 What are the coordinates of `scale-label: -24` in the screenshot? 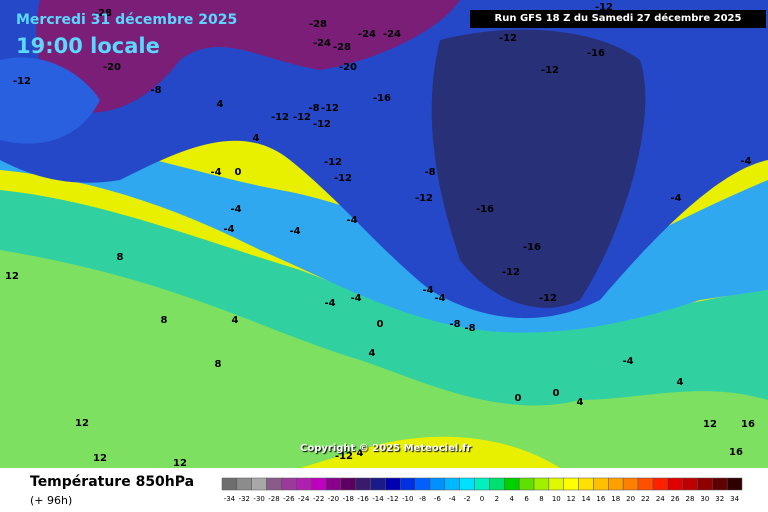 It's located at (304, 499).